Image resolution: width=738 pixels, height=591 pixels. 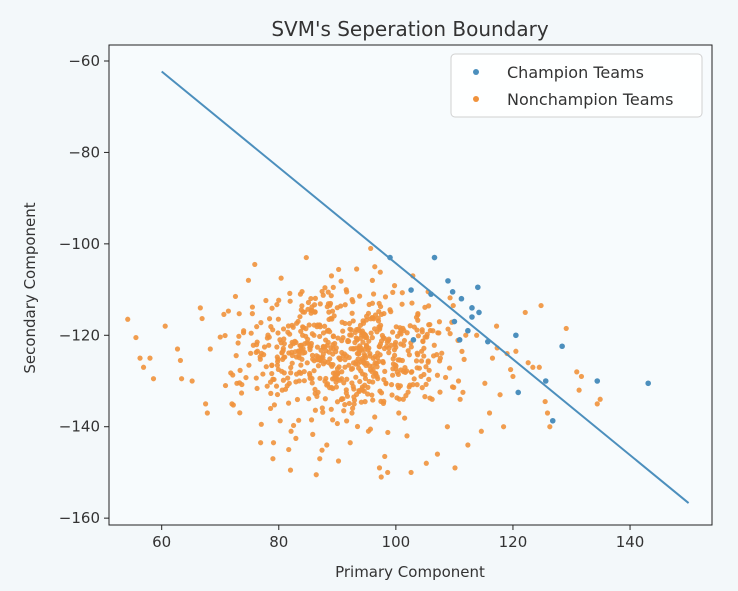 I want to click on legend: Champion Teams Nonchampion Teams, so click(x=576, y=85).